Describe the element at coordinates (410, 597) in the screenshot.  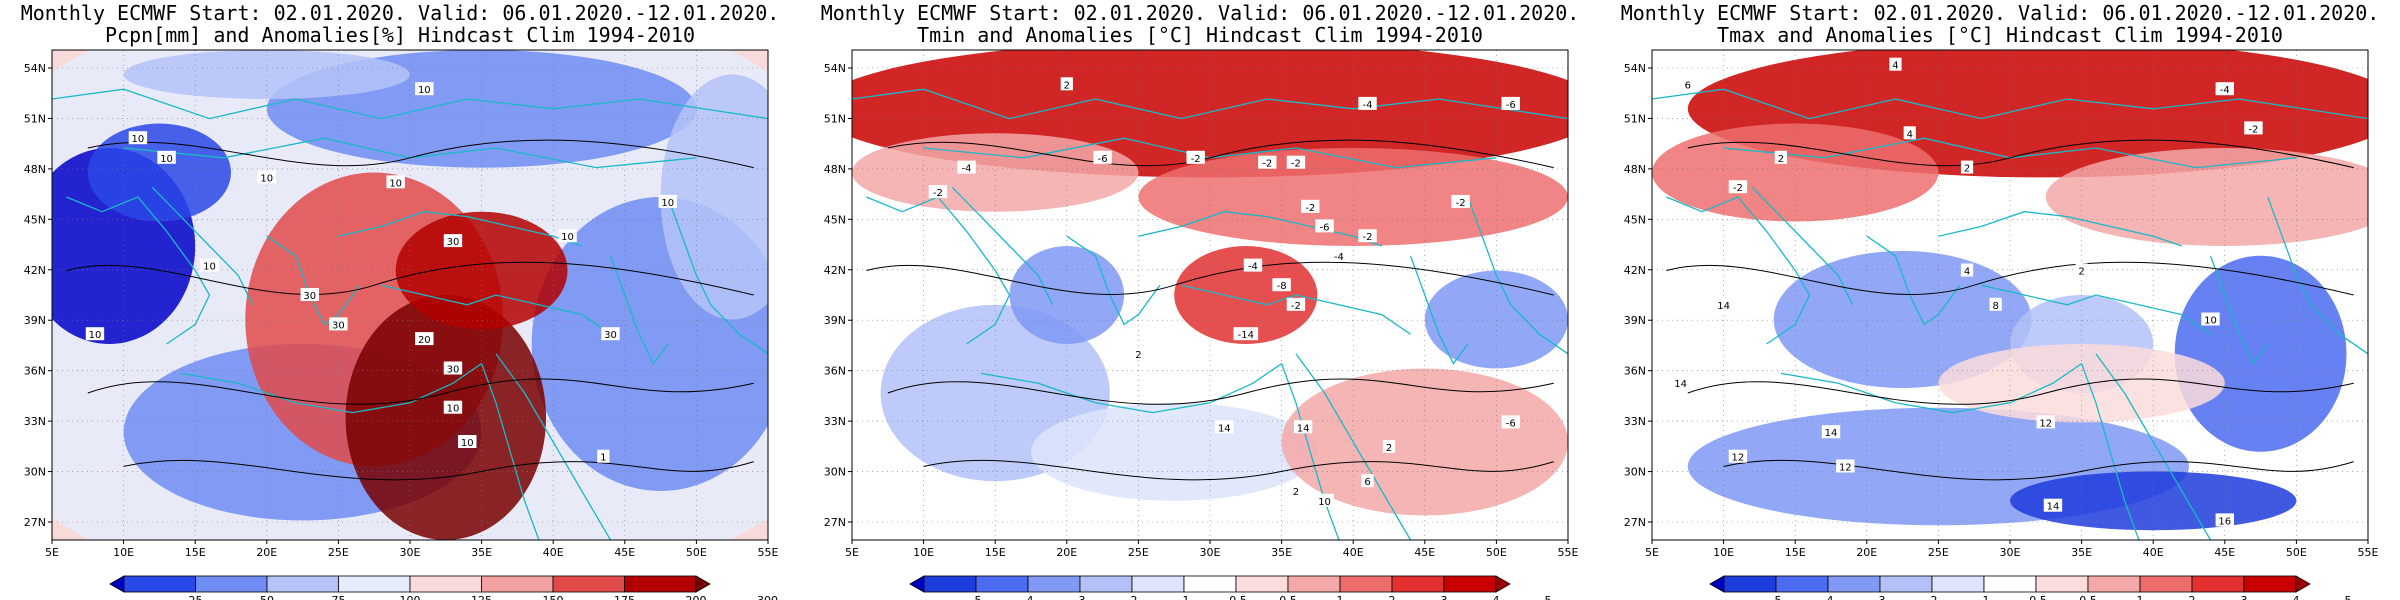
I see `colorbar-label: 100` at that location.